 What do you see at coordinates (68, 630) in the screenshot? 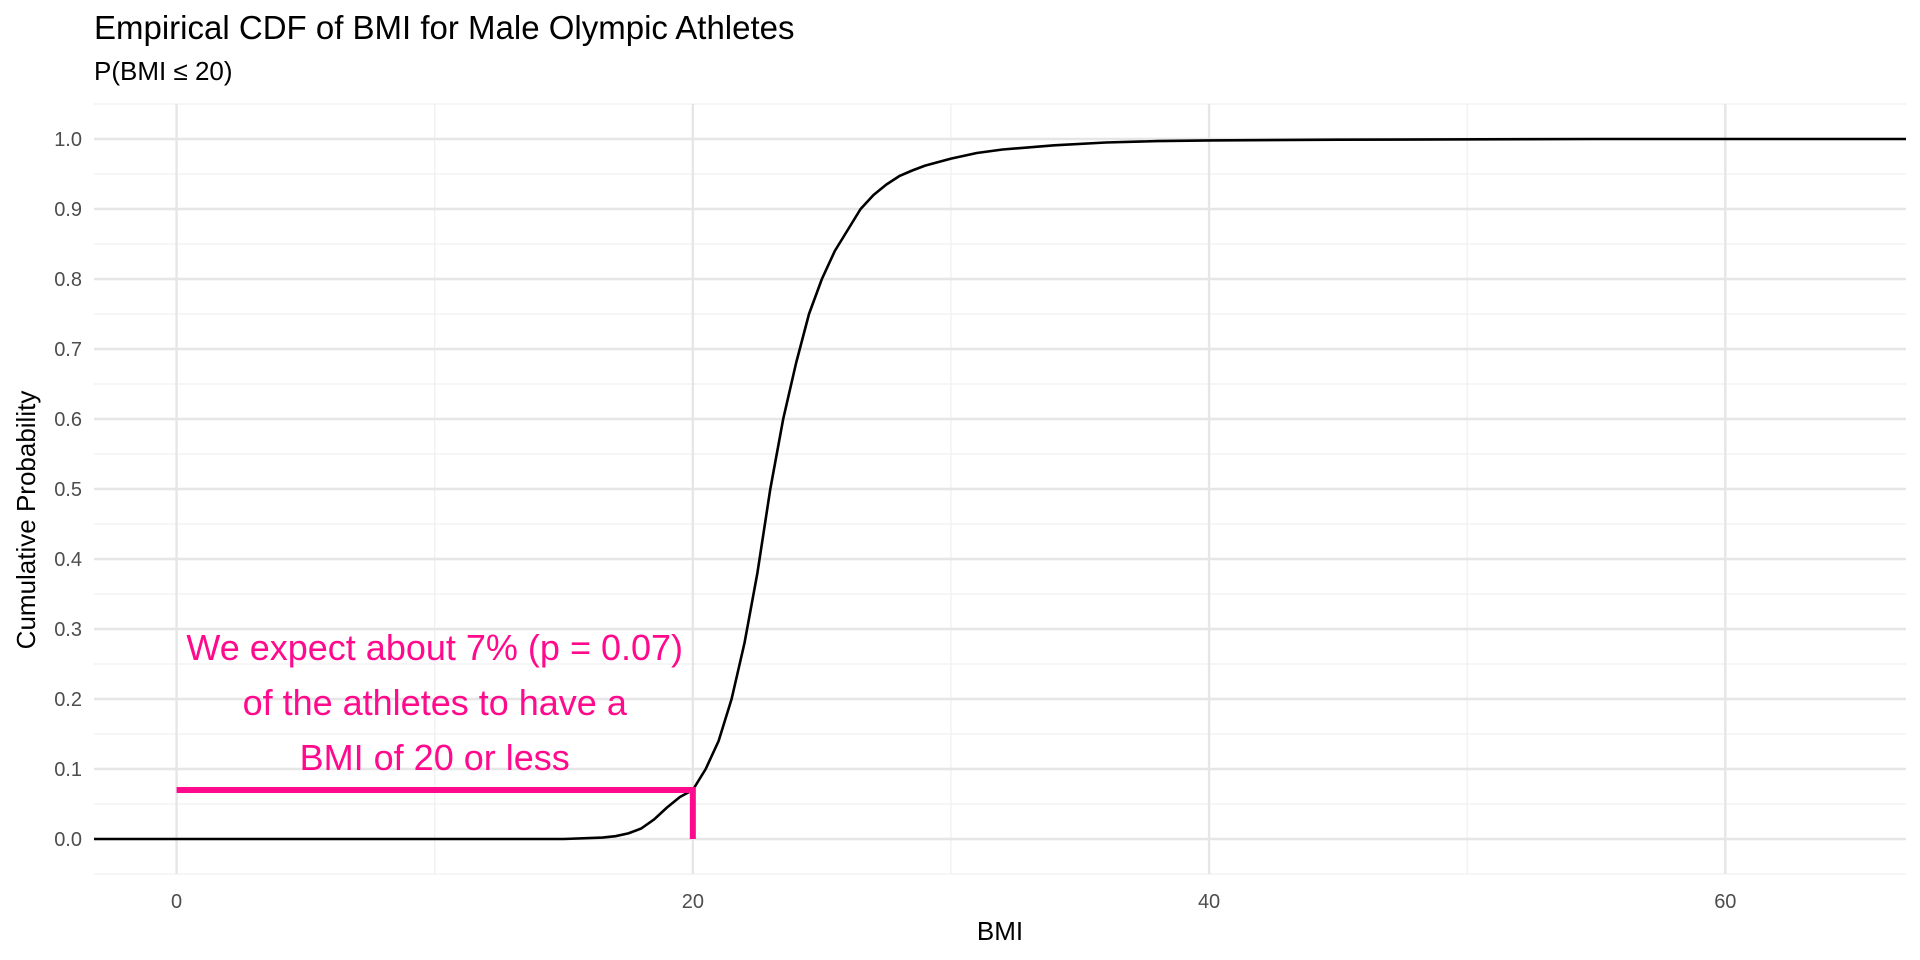
I see `y-tick-label: 0.3` at bounding box center [68, 630].